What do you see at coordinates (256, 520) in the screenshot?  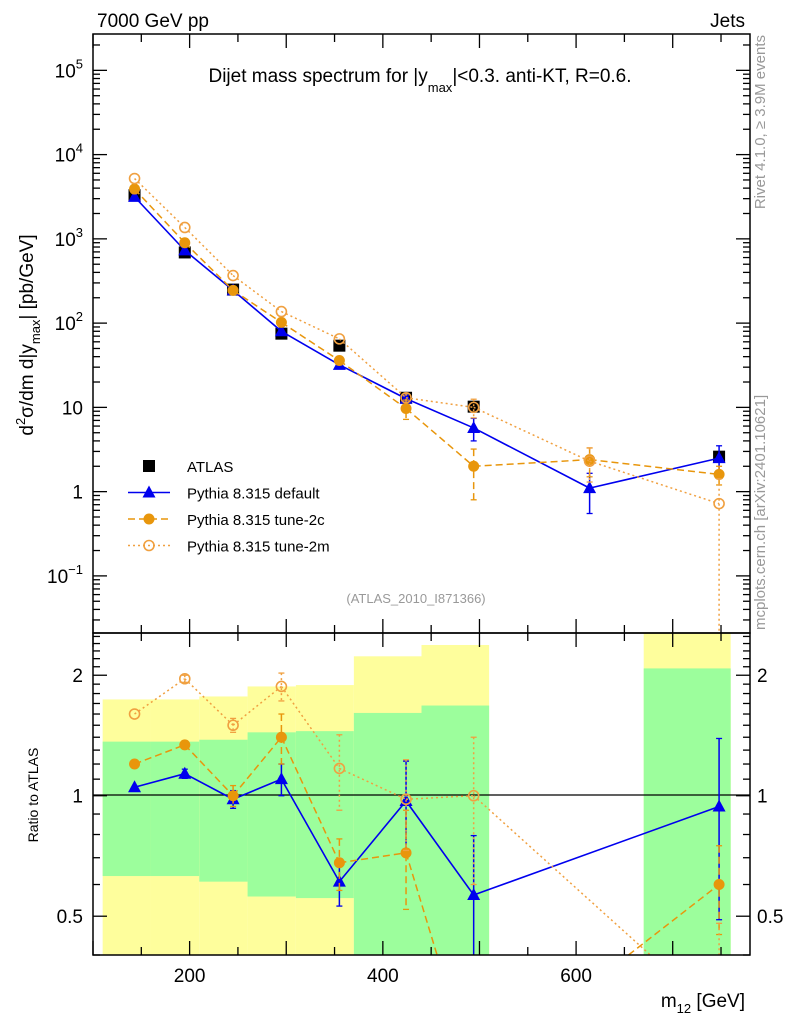 I see `legend-tune2c-label: Pythia 8.315 tune-2c` at bounding box center [256, 520].